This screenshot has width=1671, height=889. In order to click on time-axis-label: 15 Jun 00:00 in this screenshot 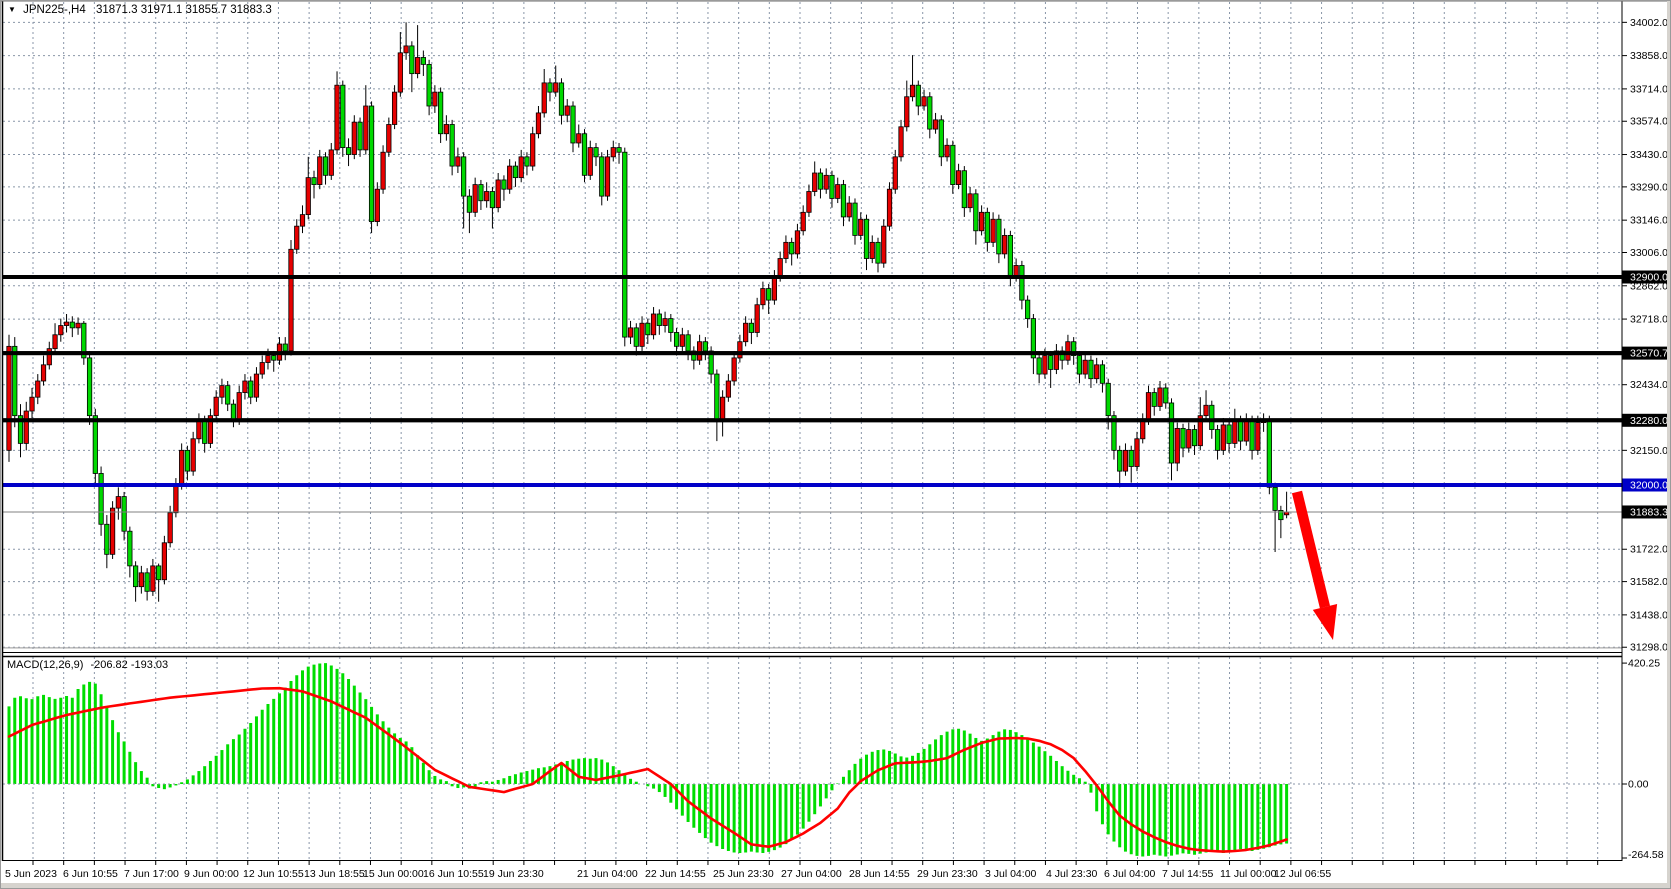, I will do `click(393, 874)`.